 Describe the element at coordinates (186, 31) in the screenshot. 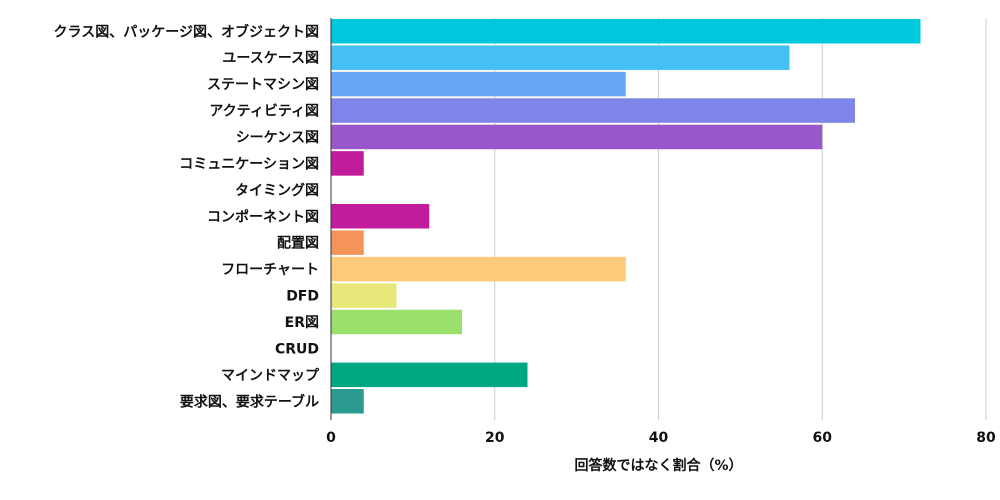

I see `category-label: クラス図、パッケージ図、オブジェクト図` at that location.